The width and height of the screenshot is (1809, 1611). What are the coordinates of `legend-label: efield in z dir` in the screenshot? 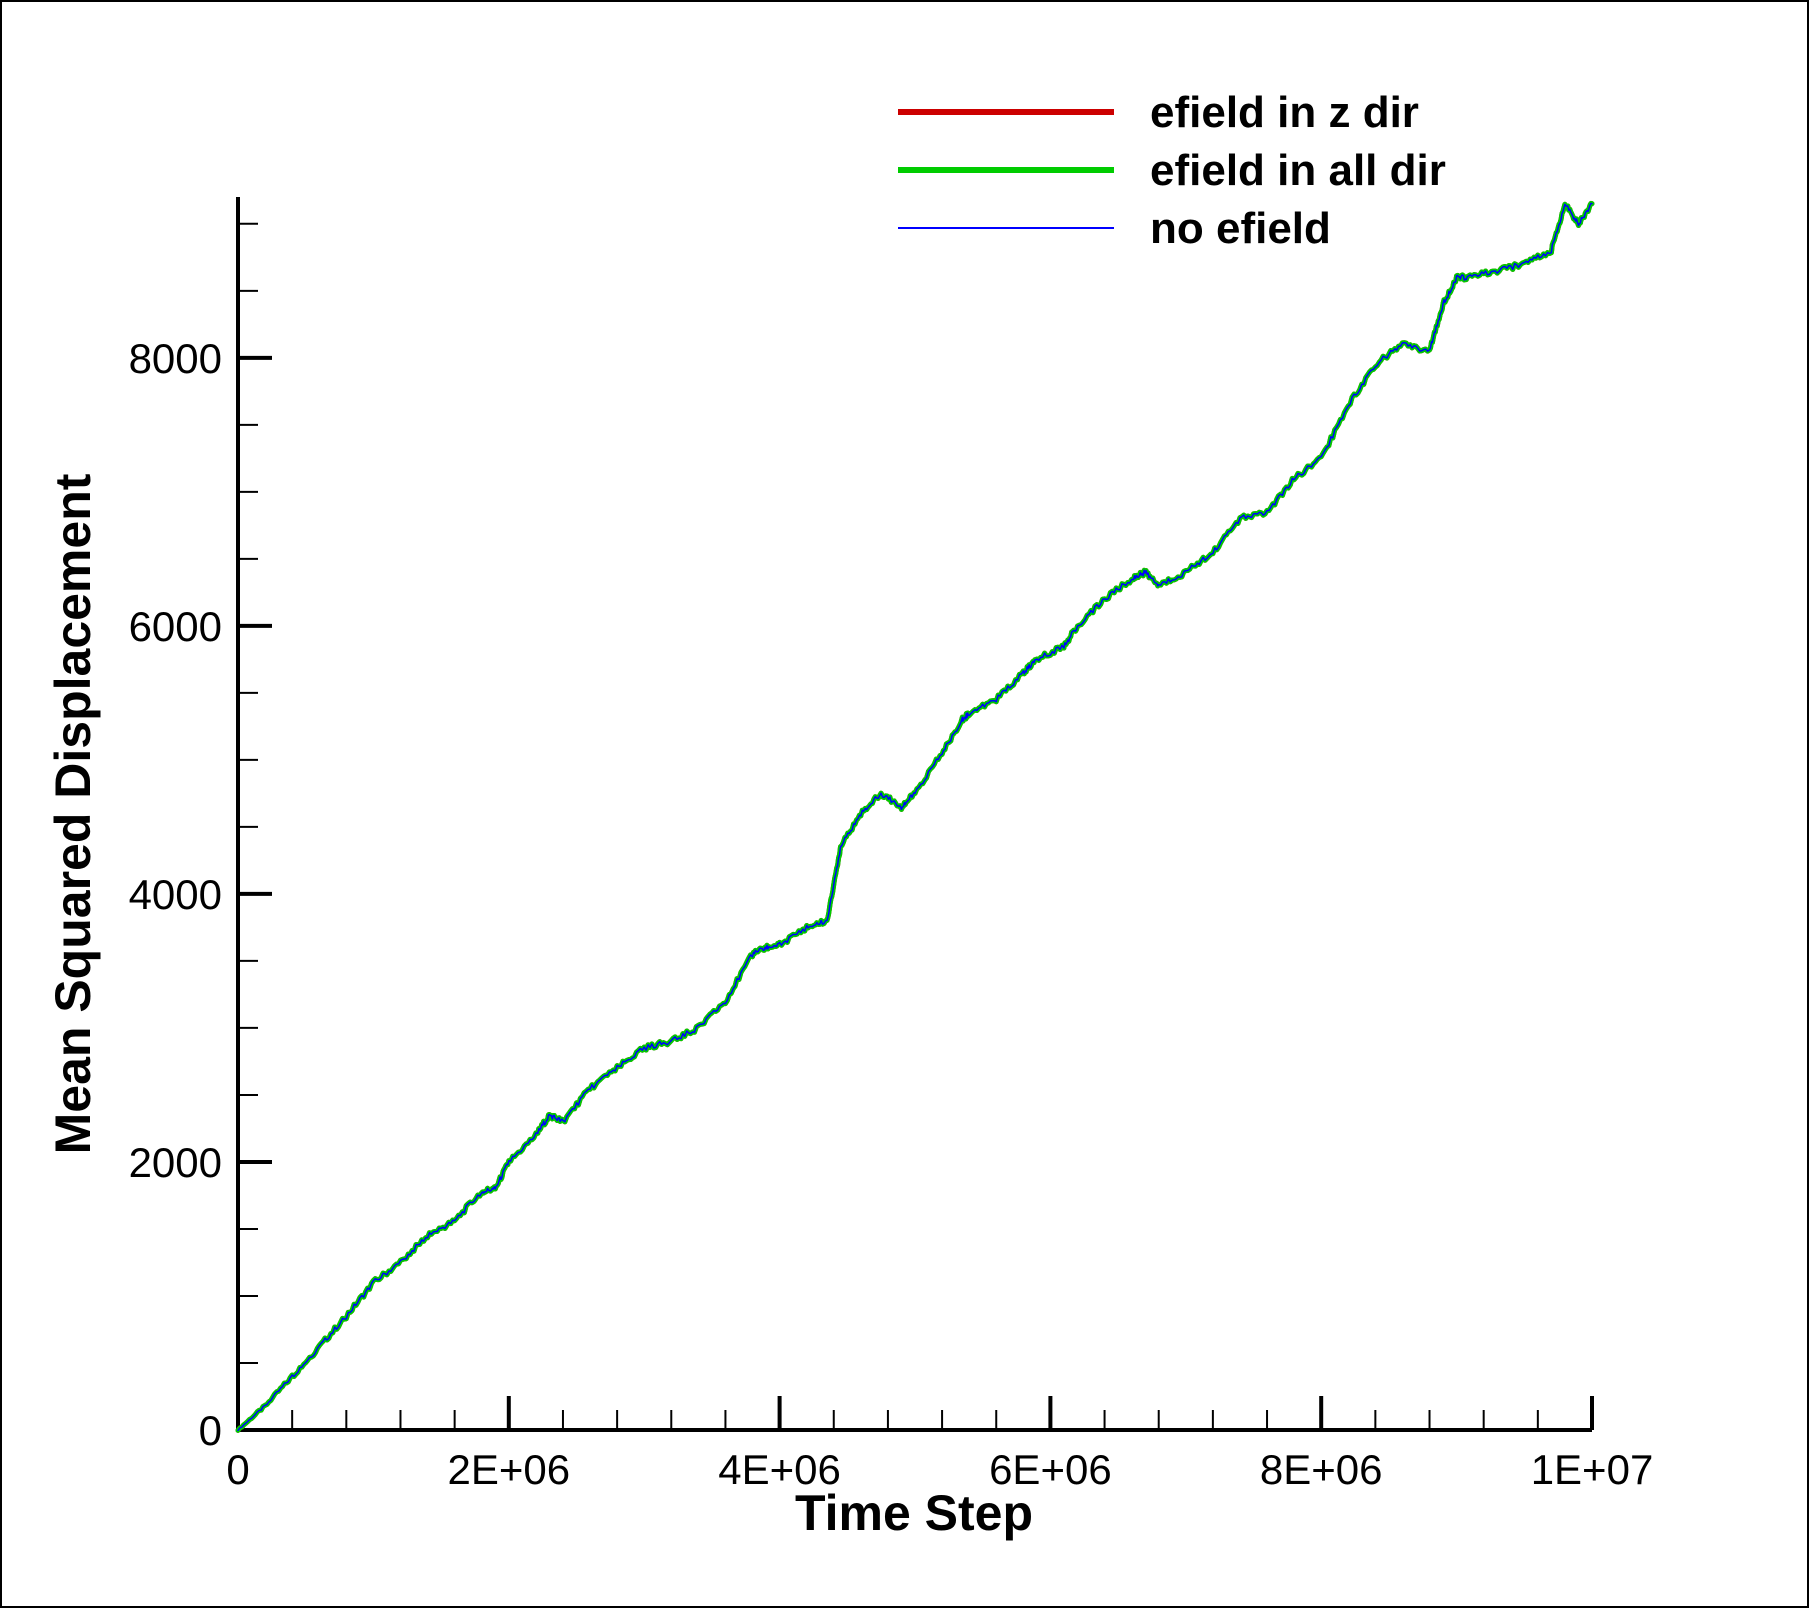 It's located at (1284, 112).